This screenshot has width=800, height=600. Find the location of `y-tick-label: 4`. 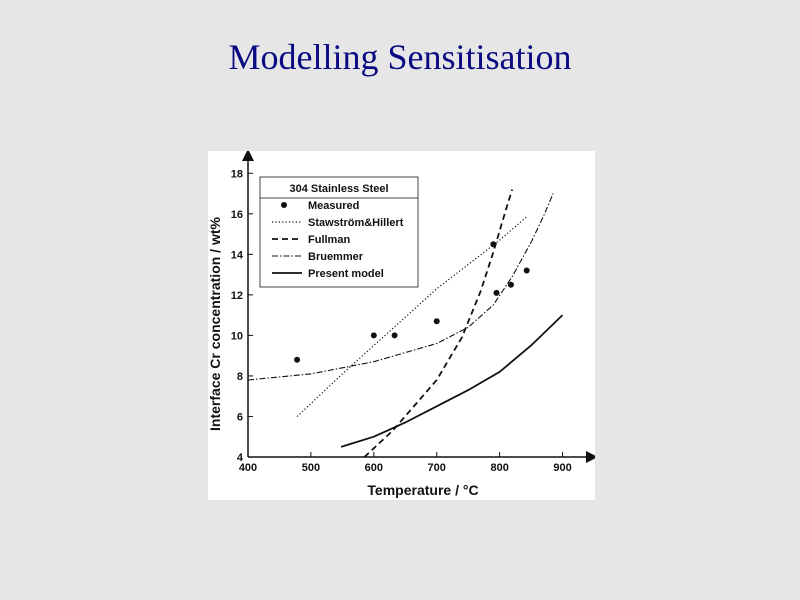

y-tick-label: 4 is located at coordinates (240, 458).